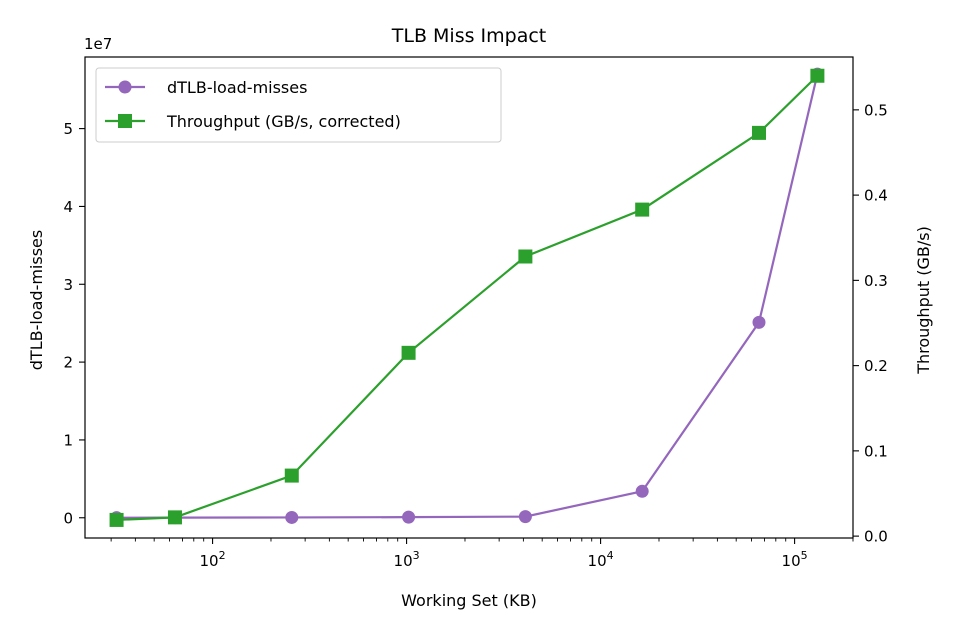 The height and width of the screenshot is (640, 960). What do you see at coordinates (469, 600) in the screenshot?
I see `x-axis-label: Working Set (KB)` at bounding box center [469, 600].